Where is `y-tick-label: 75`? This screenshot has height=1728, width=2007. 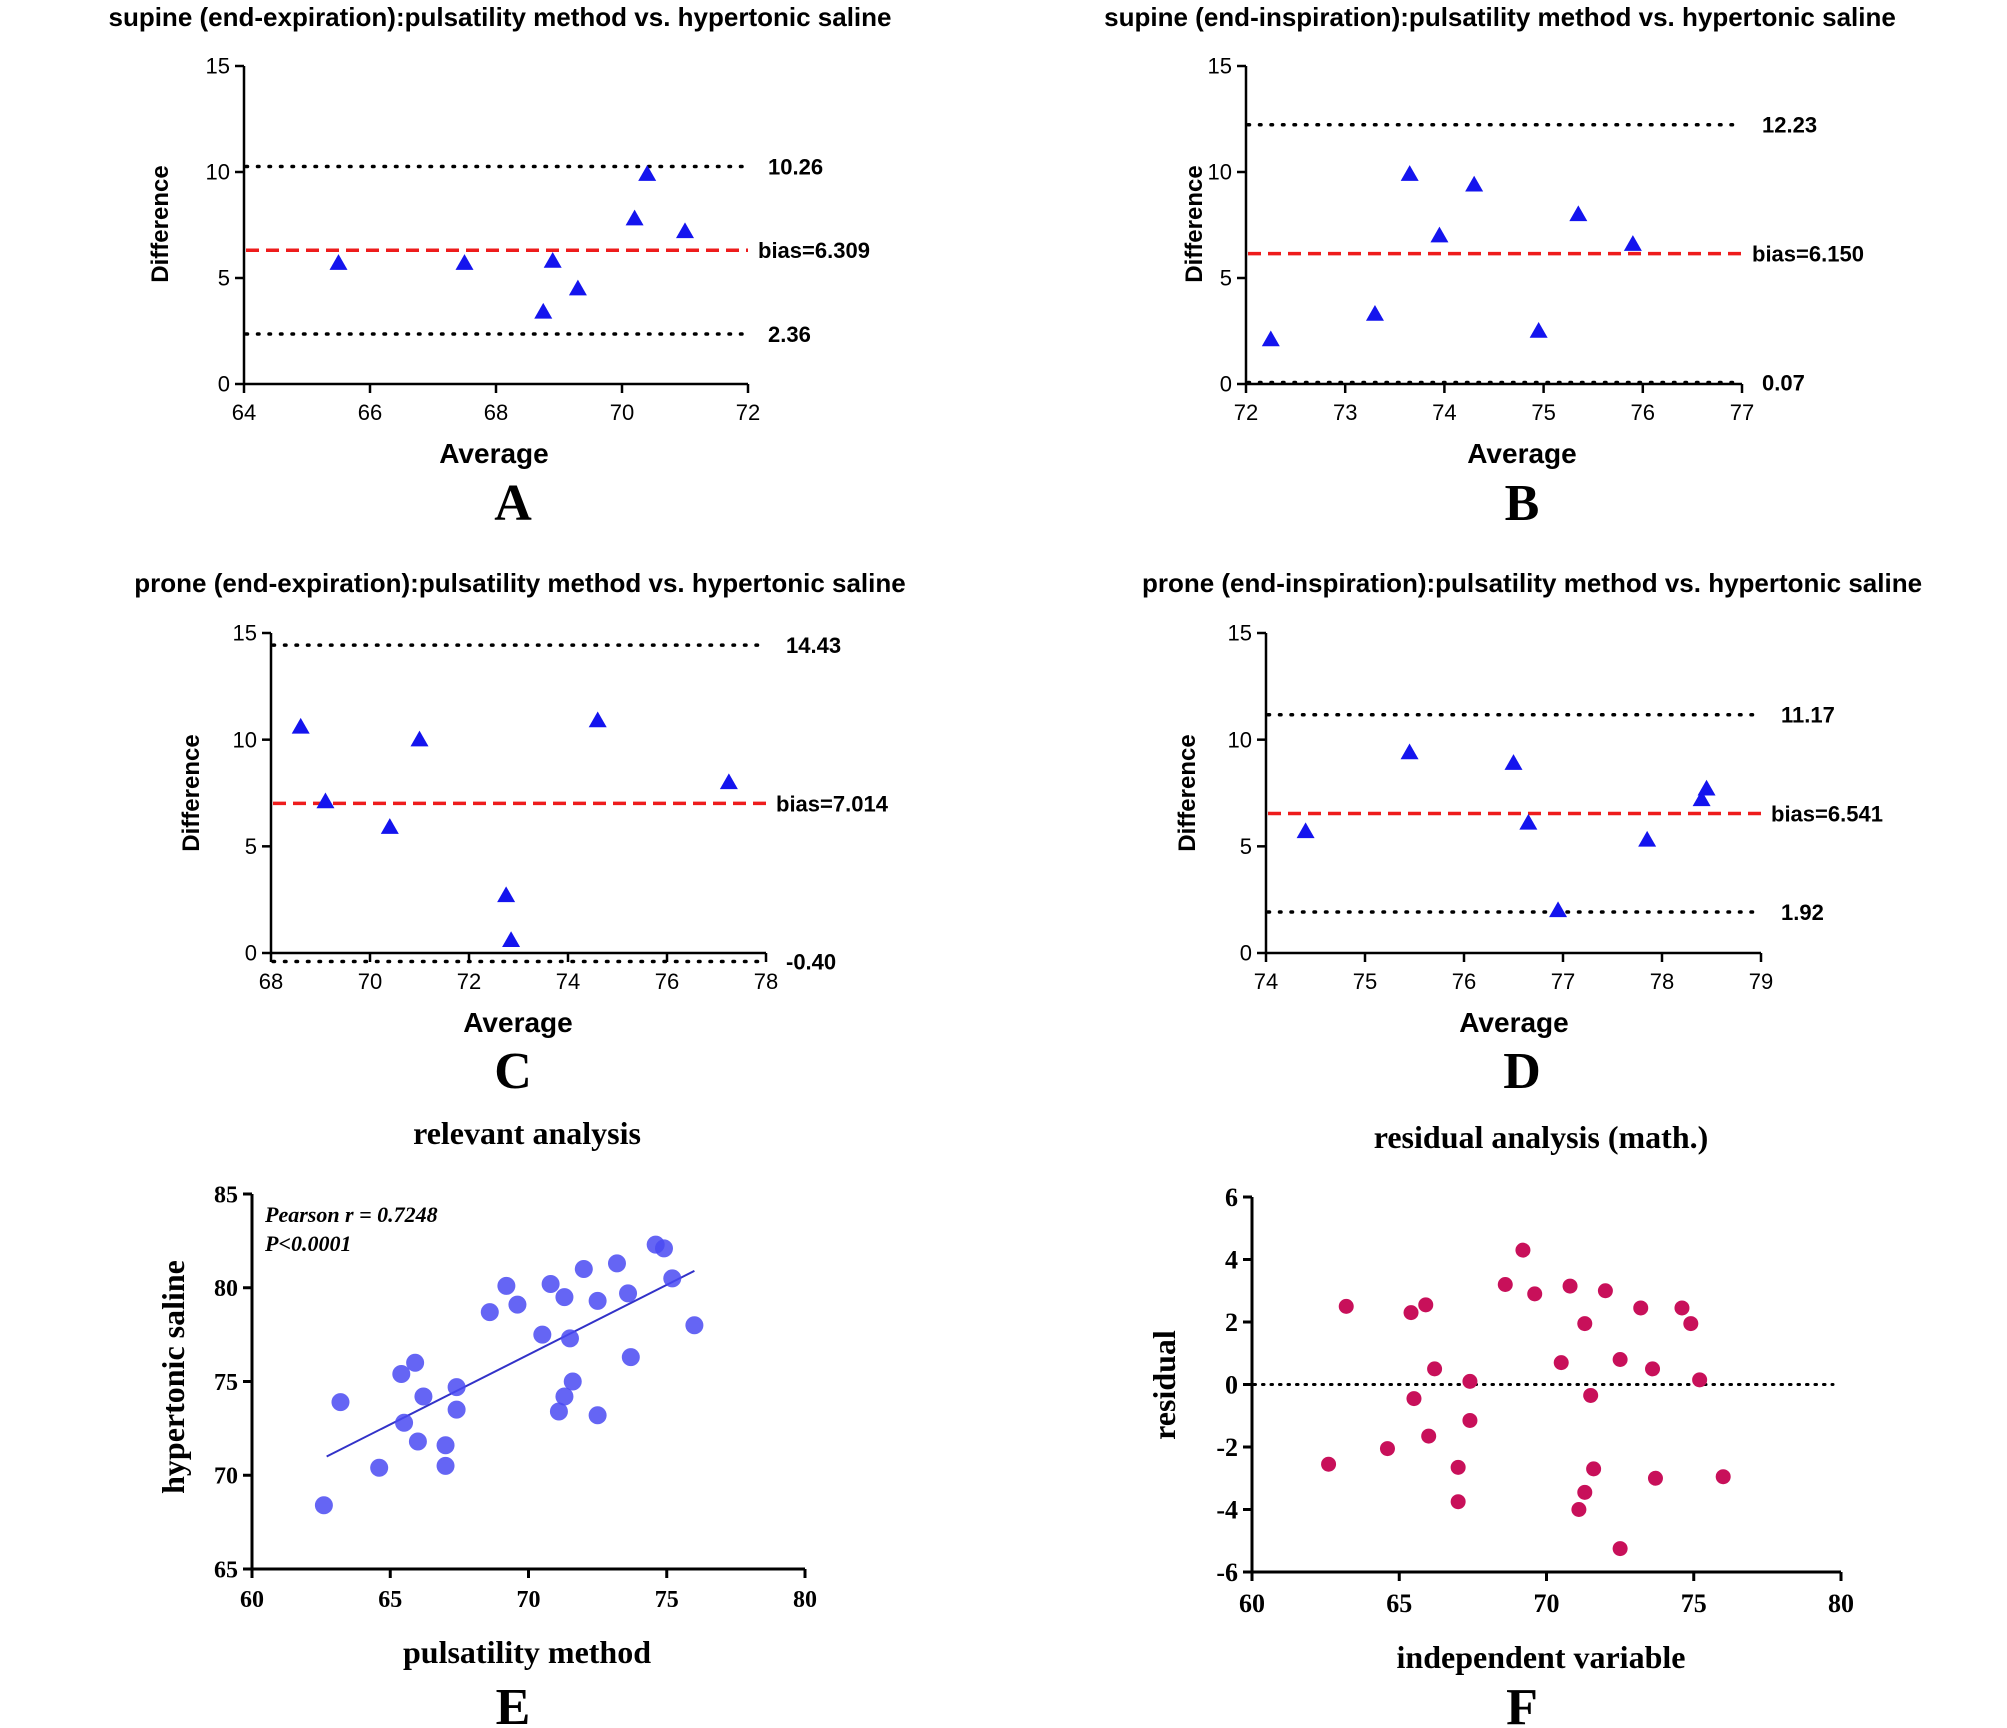 y-tick-label: 75 is located at coordinates (226, 1383).